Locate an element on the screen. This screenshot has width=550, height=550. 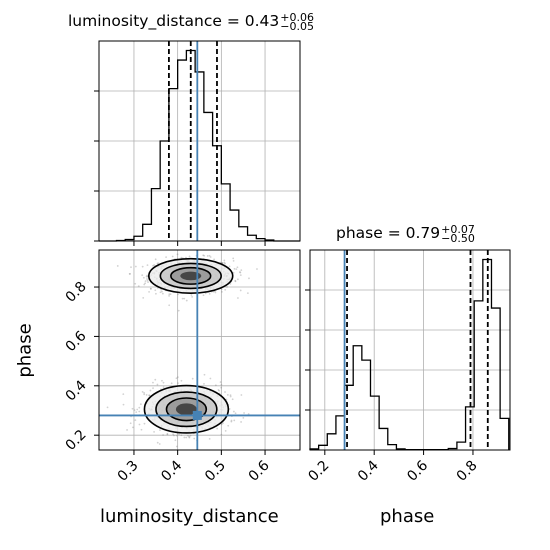
x-phase-tick-label: 0.8 is located at coordinates (467, 471).